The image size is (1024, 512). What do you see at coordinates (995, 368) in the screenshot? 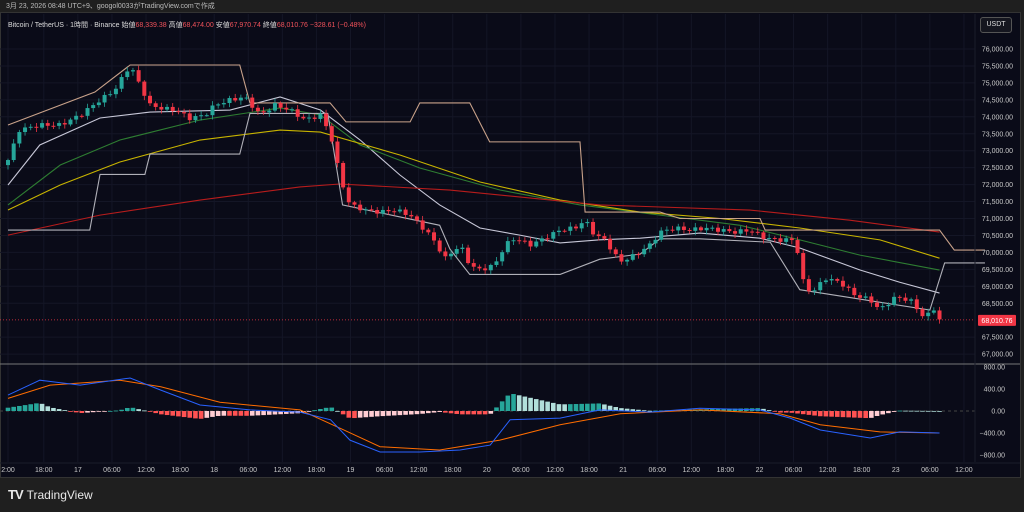
I see `macd-tick-label: 800.00` at bounding box center [995, 368].